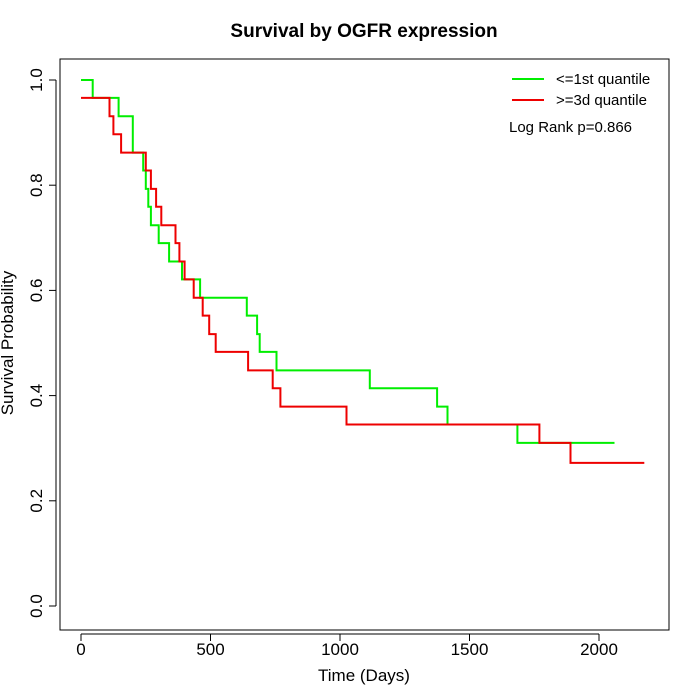 This screenshot has width=700, height=700. Describe the element at coordinates (80, 649) in the screenshot. I see `x-tick-label: 0` at that location.